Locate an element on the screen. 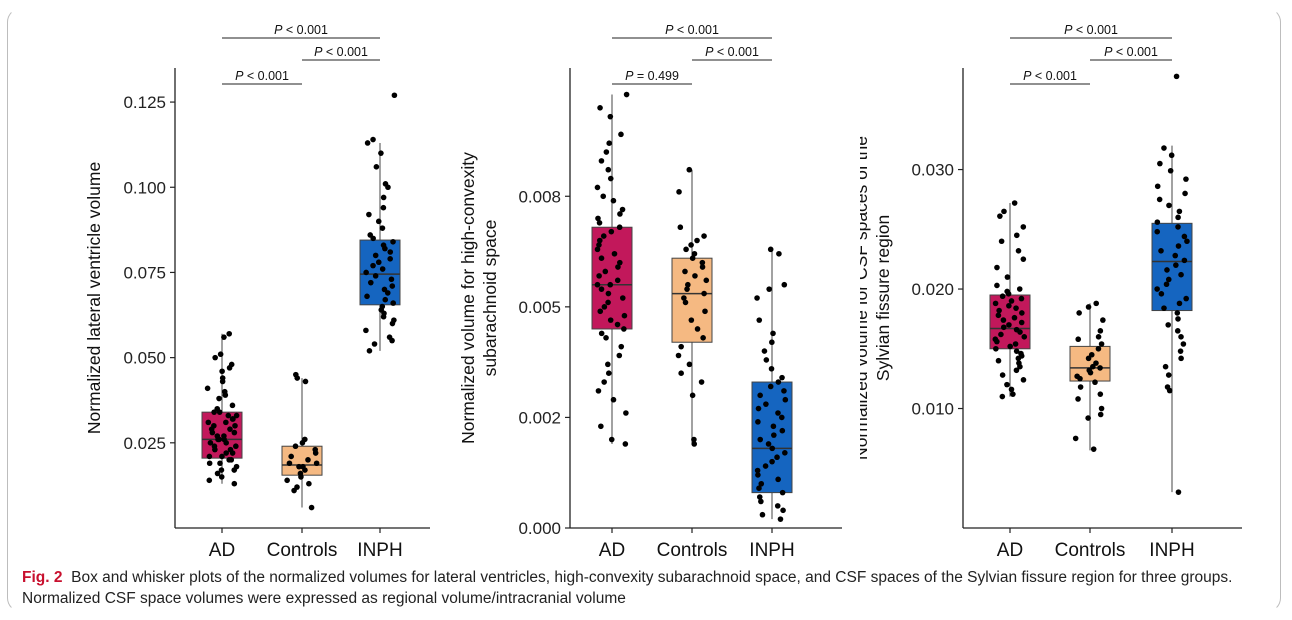  y-axis-label: Sylvian fissure region is located at coordinates (883, 298).